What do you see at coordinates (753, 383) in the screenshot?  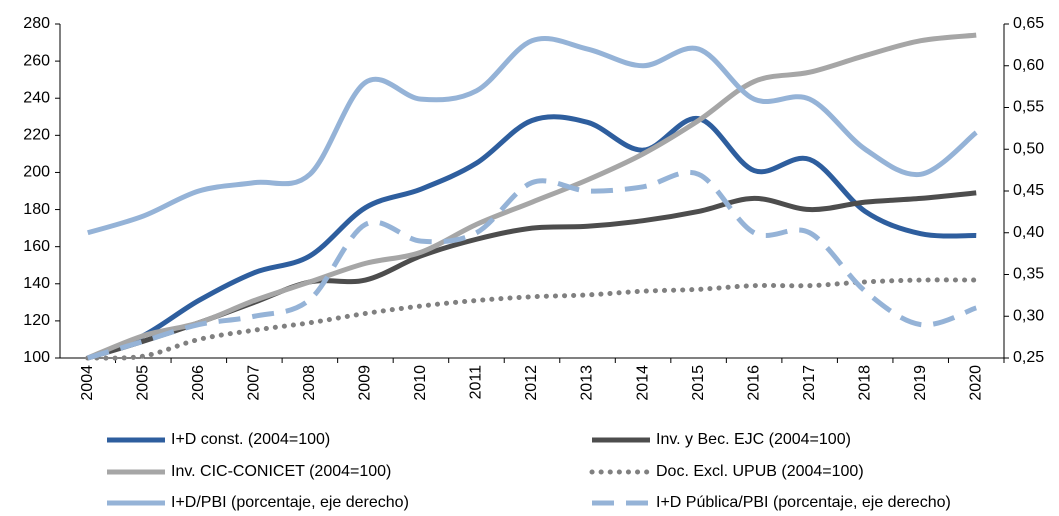 I see `x-tick-label: 2016` at bounding box center [753, 383].